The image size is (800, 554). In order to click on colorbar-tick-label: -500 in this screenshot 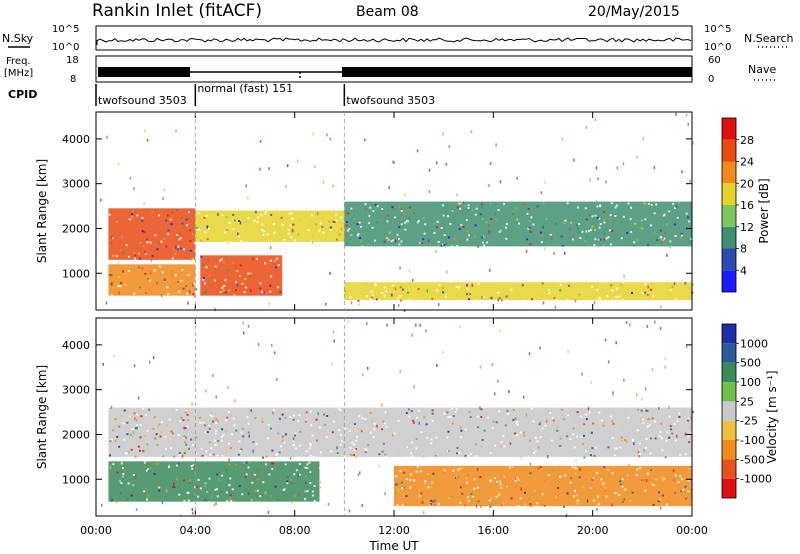, I will do `click(752, 459)`.